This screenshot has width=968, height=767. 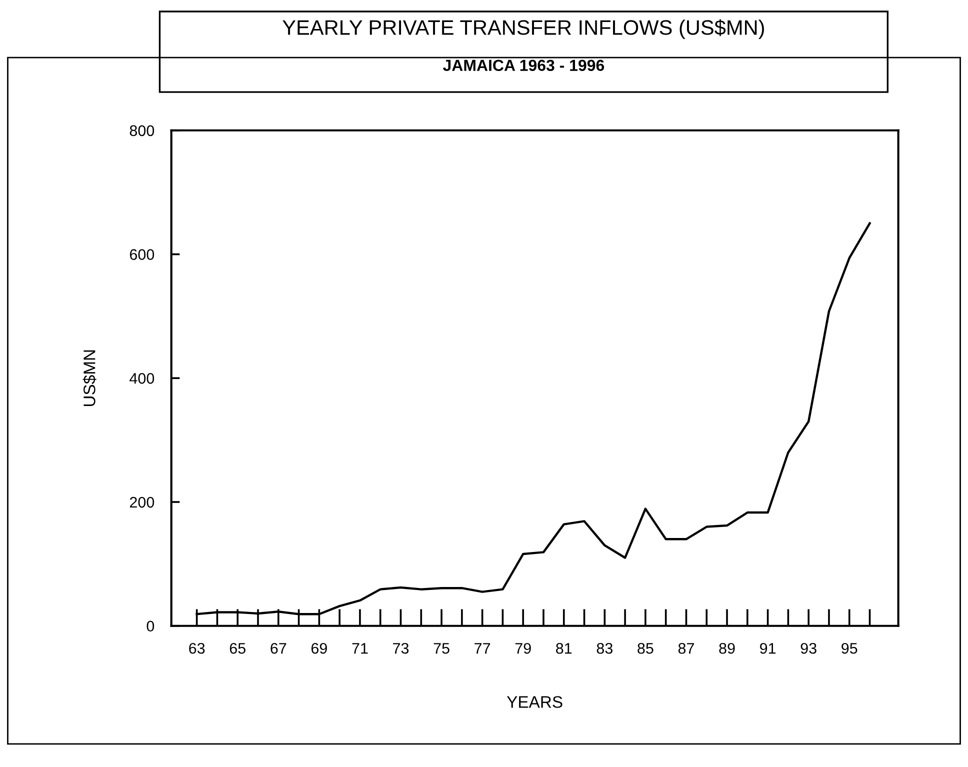 I want to click on x-tick-label: 95, so click(x=850, y=648).